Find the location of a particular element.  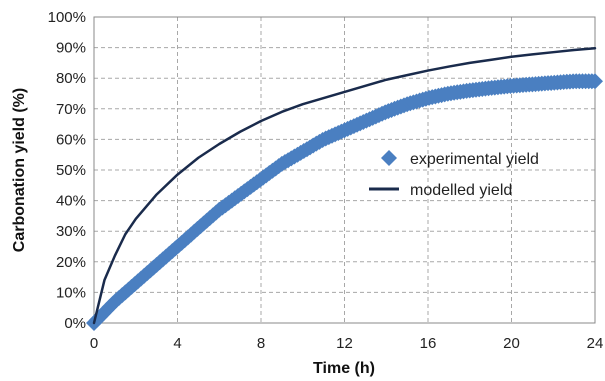

y-tick-label: 100% is located at coordinates (67, 17).